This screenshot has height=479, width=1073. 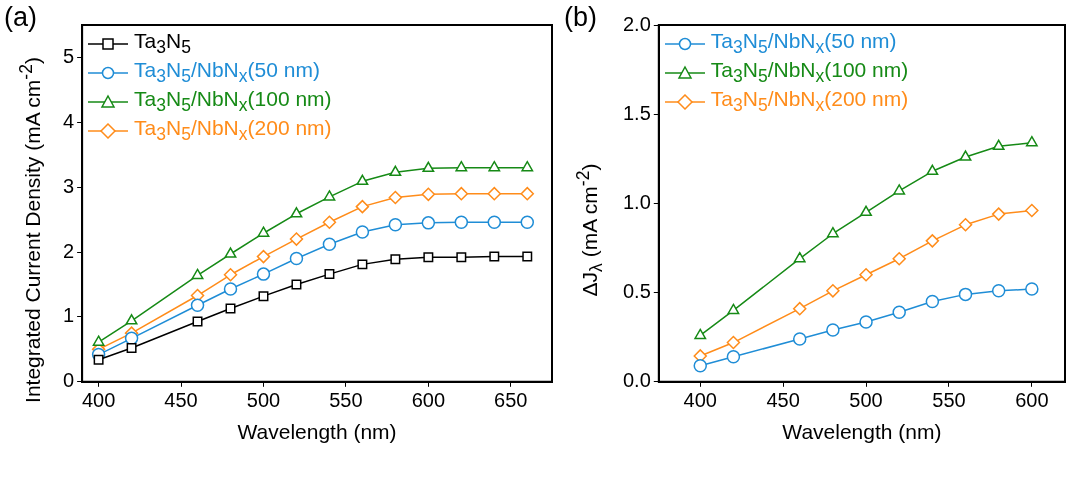 What do you see at coordinates (580, 17) in the screenshot?
I see `text: (b)` at bounding box center [580, 17].